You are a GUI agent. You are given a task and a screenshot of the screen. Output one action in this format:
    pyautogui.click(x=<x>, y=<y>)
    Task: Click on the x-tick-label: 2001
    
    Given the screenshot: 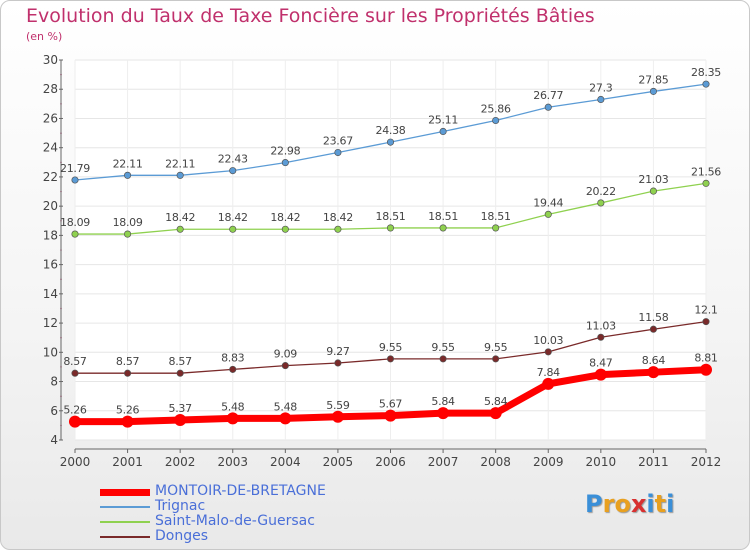 What is the action you would take?
    pyautogui.click(x=127, y=462)
    